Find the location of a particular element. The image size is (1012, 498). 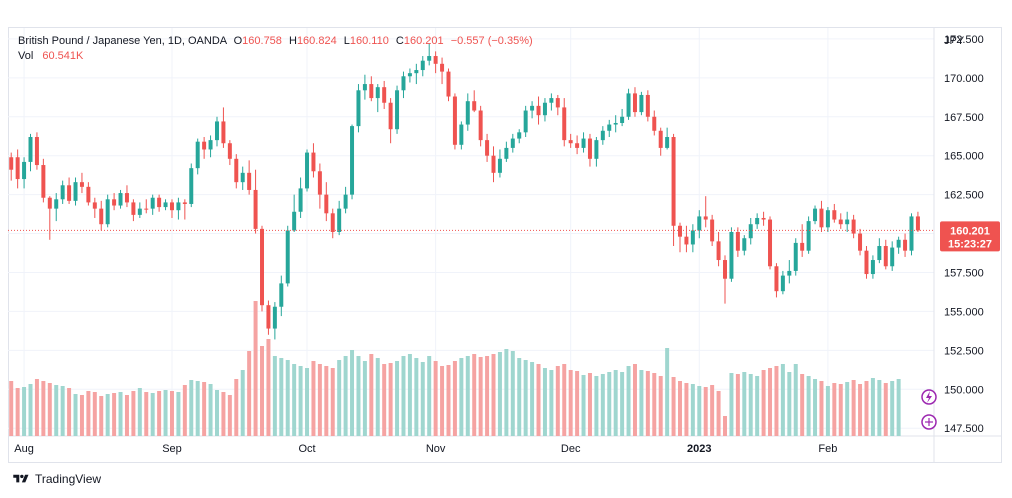

brand-name: TradingView is located at coordinates (68, 479).